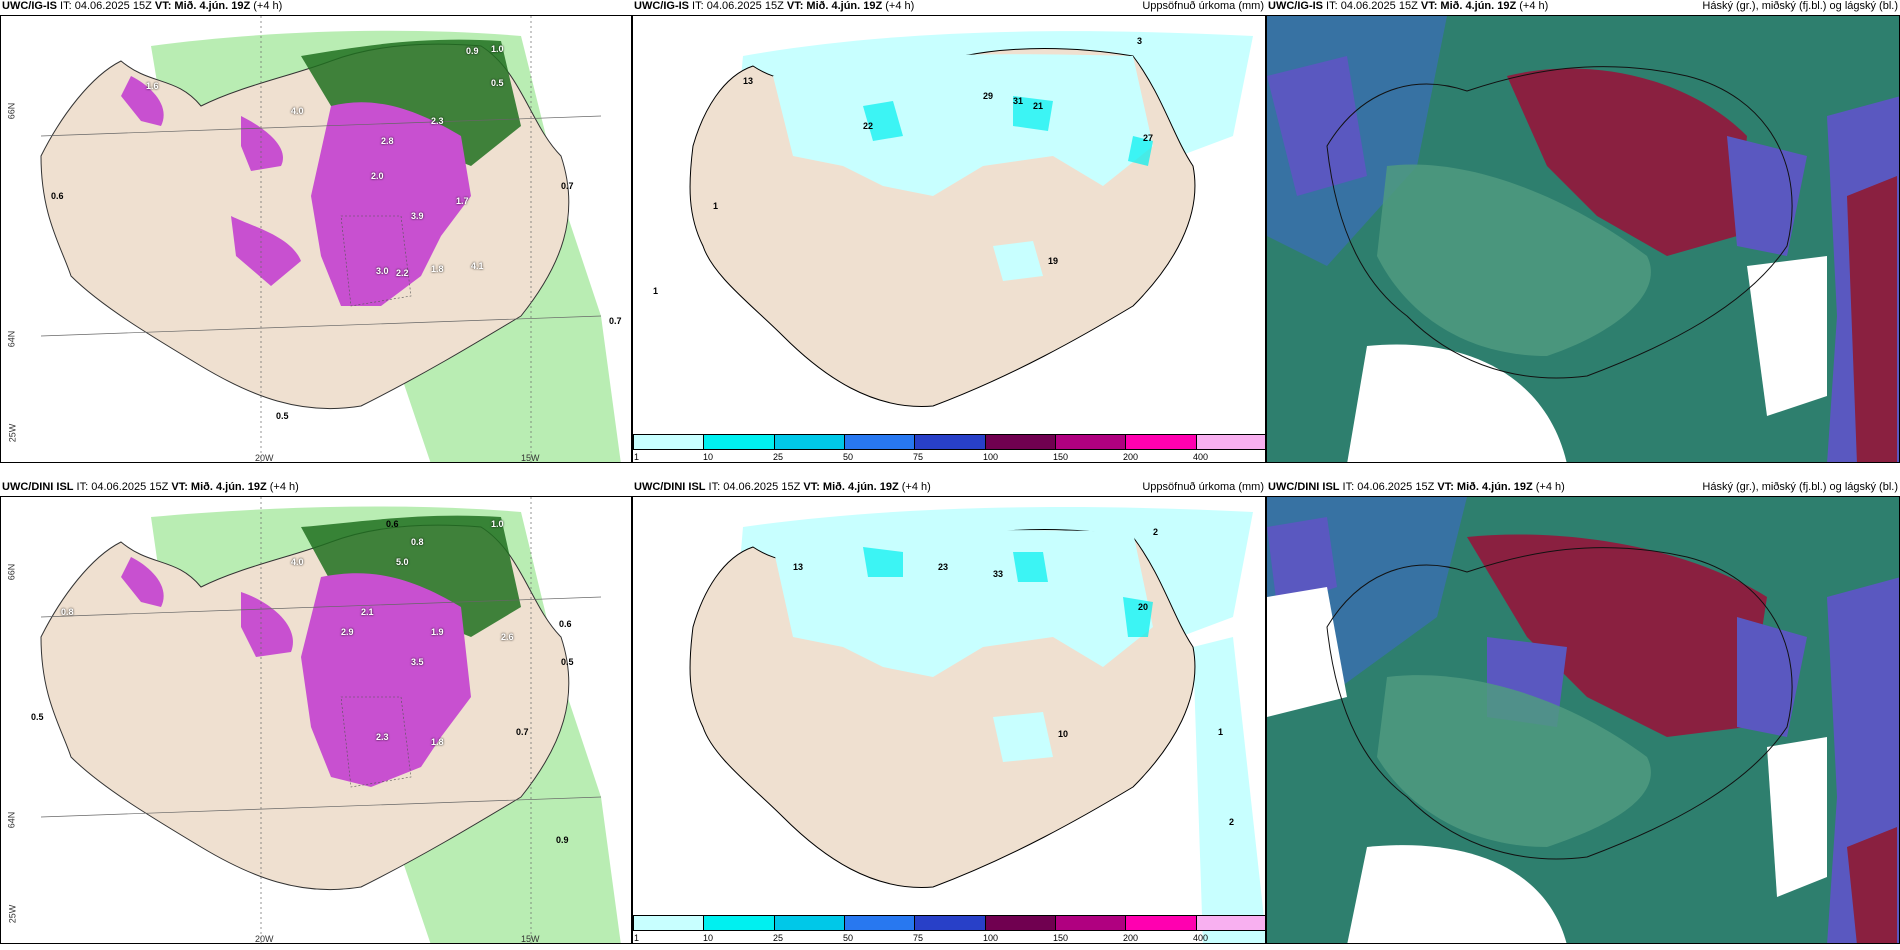 The width and height of the screenshot is (1900, 950). What do you see at coordinates (382, 737) in the screenshot?
I see `wind-value: 2.3` at bounding box center [382, 737].